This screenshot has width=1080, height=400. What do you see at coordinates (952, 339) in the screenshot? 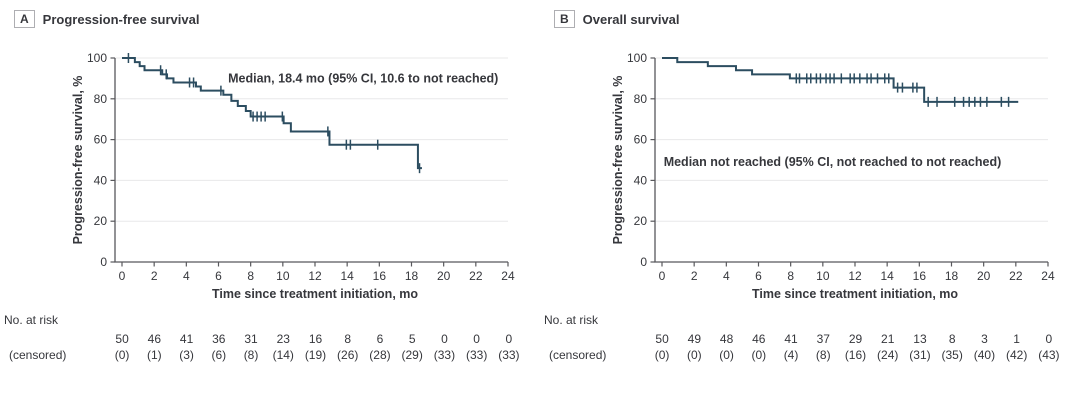
I see `at-risk-value: 8` at bounding box center [952, 339].